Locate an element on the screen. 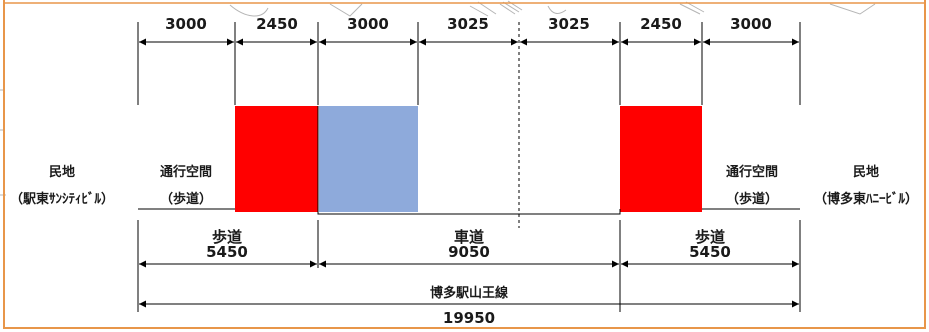 The width and height of the screenshot is (929, 332). dim-label-6: 2450 is located at coordinates (661, 24).